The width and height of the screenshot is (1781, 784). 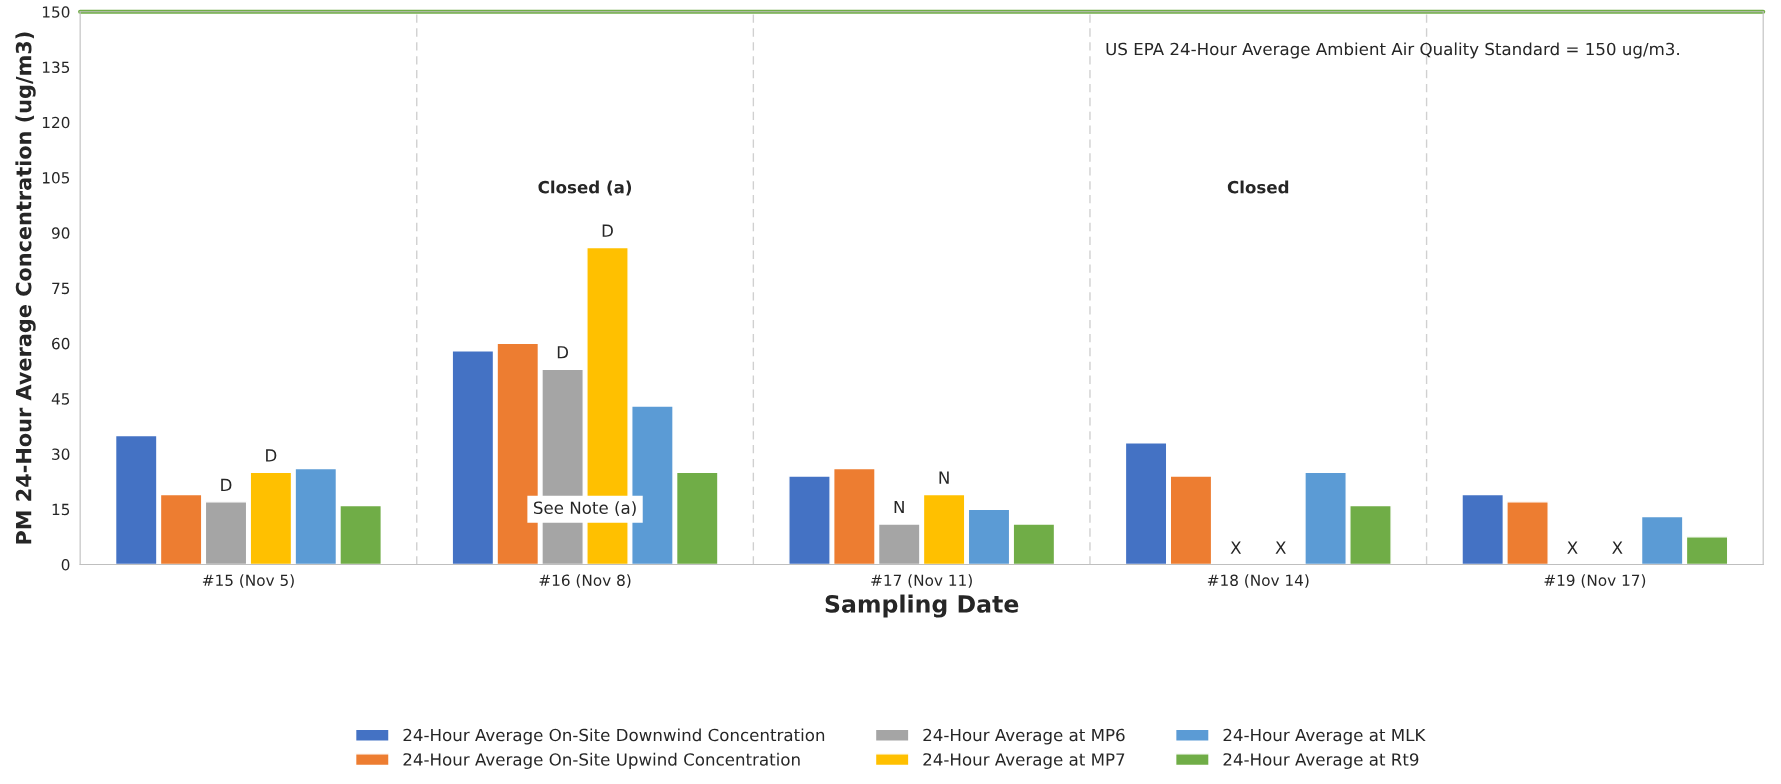 What do you see at coordinates (25, 288) in the screenshot?
I see `y-axis-title: PM 24-Hour Average Concentration (ug/m3)` at bounding box center [25, 288].